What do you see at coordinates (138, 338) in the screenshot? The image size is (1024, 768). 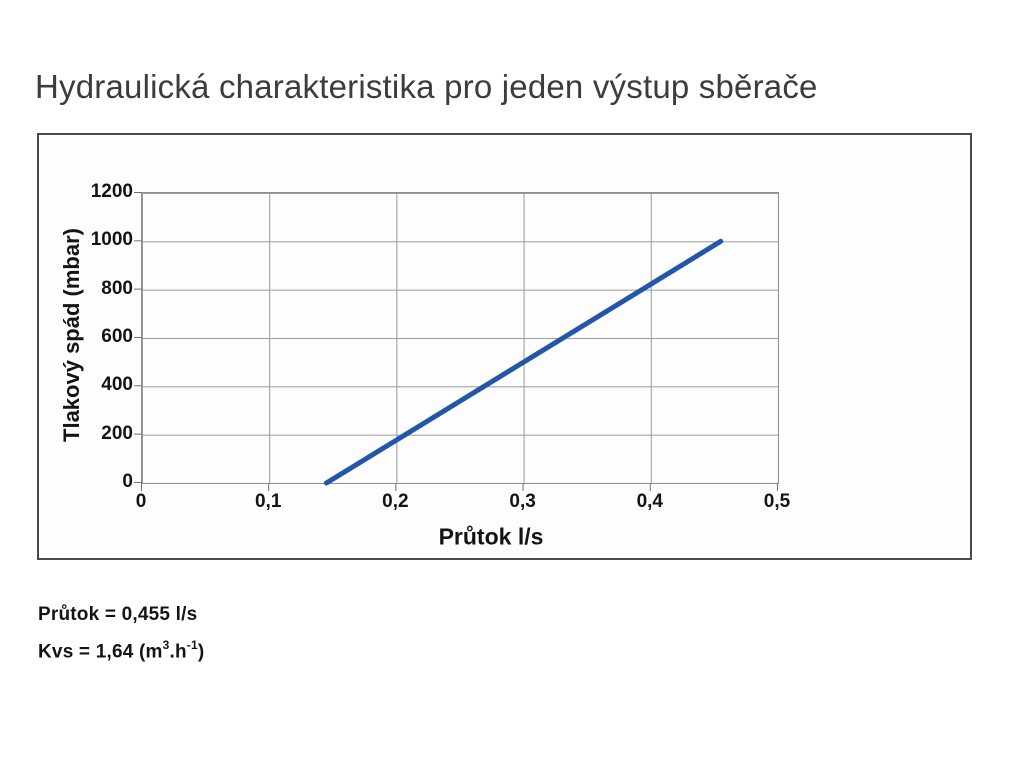 I see `y-axis-tick-marks` at bounding box center [138, 338].